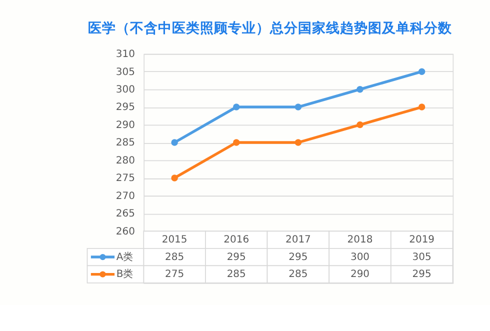  Describe the element at coordinates (360, 240) in the screenshot. I see `x-tick-label: 2018` at that location.